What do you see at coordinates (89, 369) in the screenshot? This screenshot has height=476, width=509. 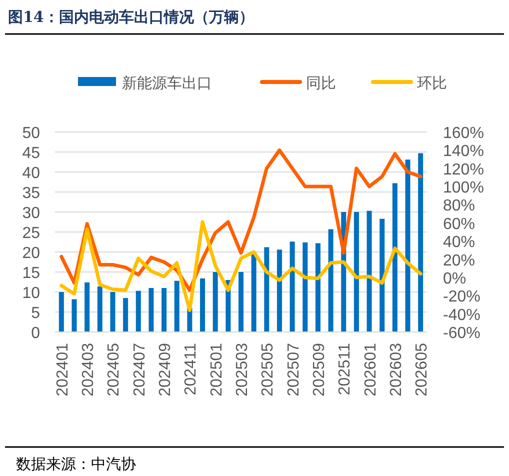 I see `x-tick-label: 202403` at bounding box center [89, 369].